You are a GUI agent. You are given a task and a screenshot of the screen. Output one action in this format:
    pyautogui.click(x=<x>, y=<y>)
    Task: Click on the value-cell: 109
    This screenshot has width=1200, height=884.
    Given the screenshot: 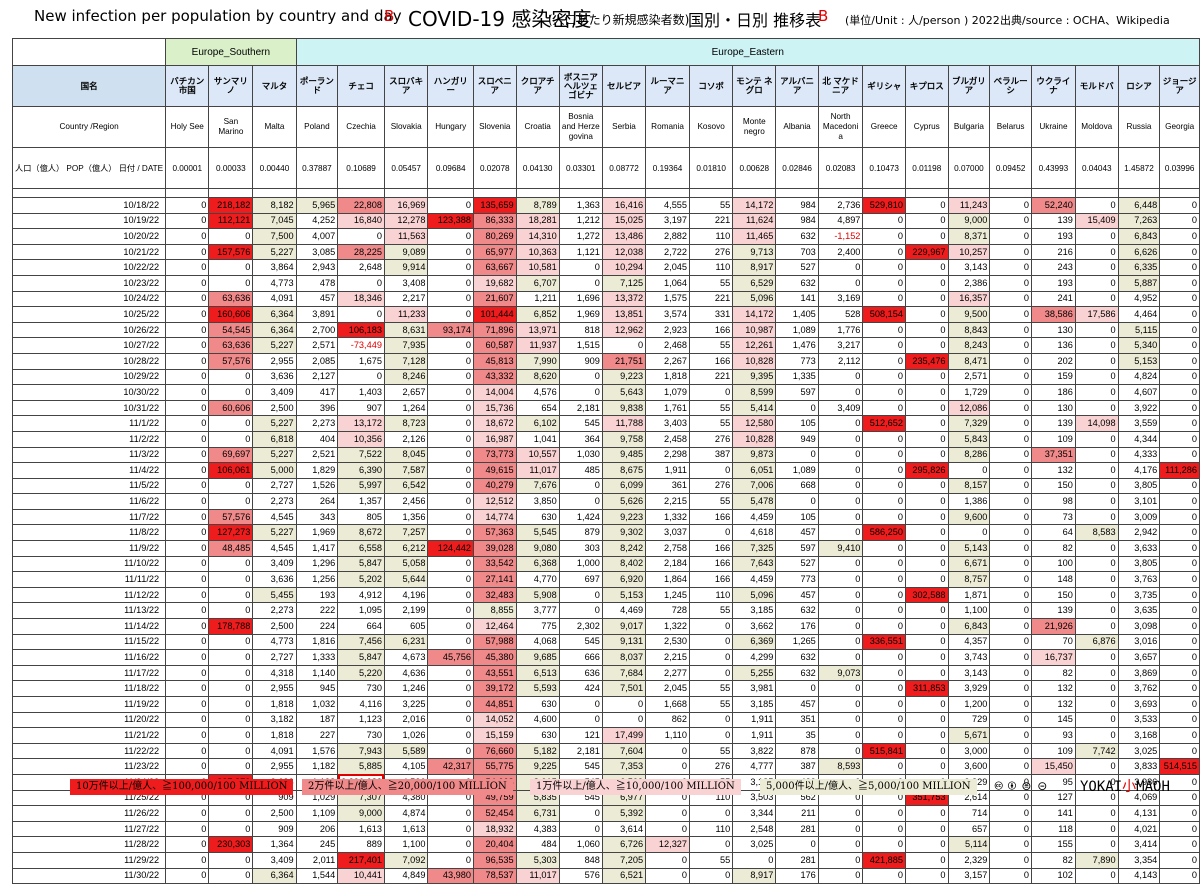 What is the action you would take?
    pyautogui.click(x=1053, y=751)
    